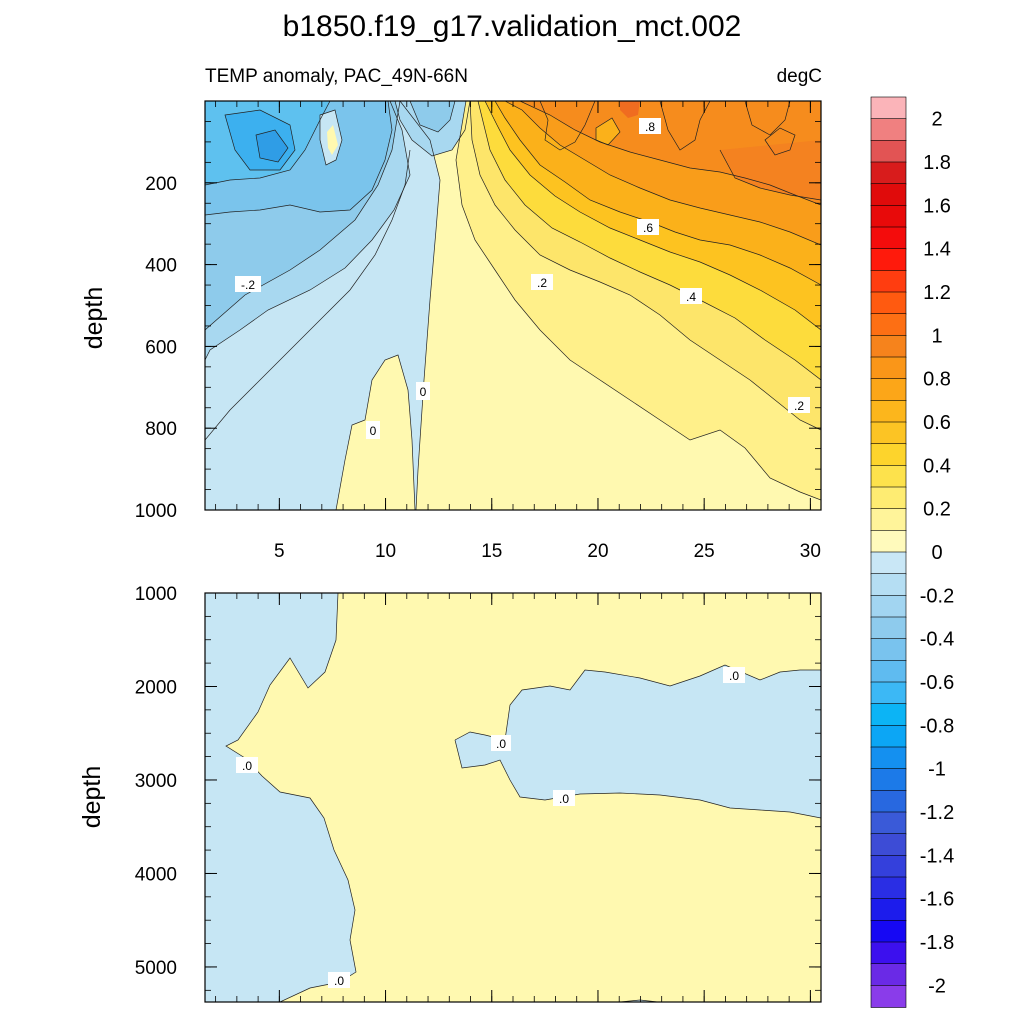  Describe the element at coordinates (248, 285) in the screenshot. I see `contour-label: -.2` at that location.